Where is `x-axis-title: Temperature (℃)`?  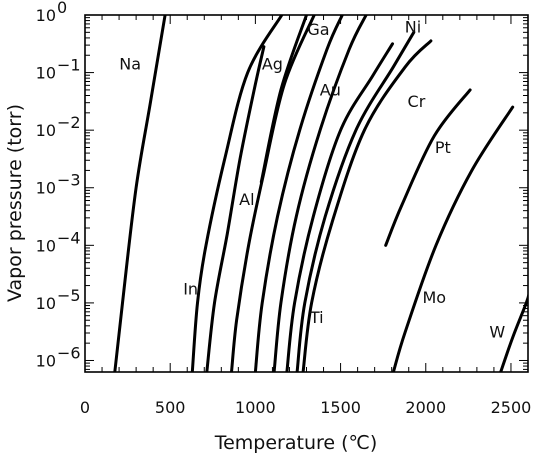 x-axis-title: Temperature (℃) is located at coordinates (296, 443).